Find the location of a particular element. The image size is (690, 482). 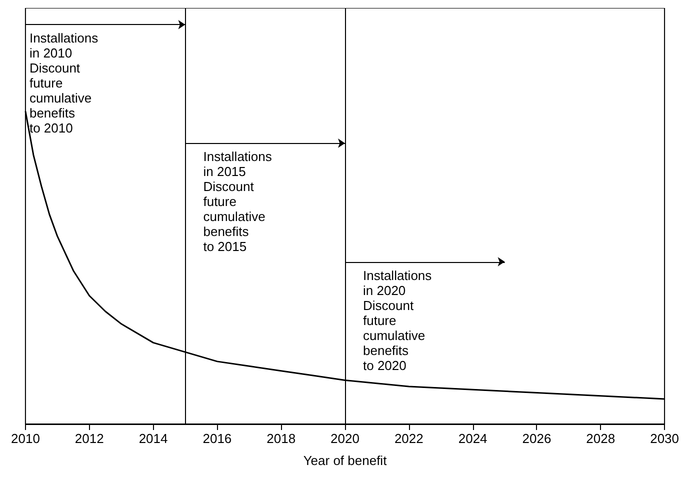

x-tick-label: 2018 is located at coordinates (281, 438).